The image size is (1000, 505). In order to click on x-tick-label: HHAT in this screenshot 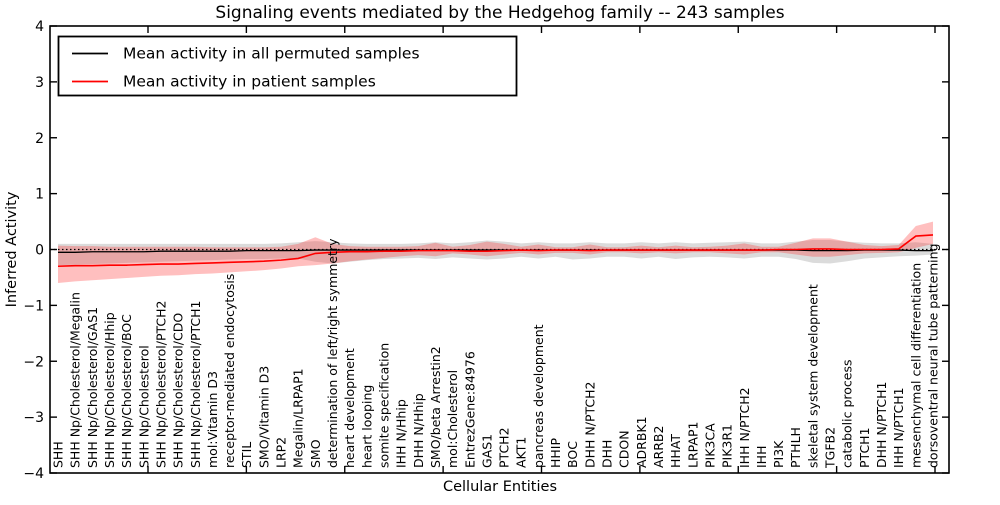, I will do `click(675, 451)`.